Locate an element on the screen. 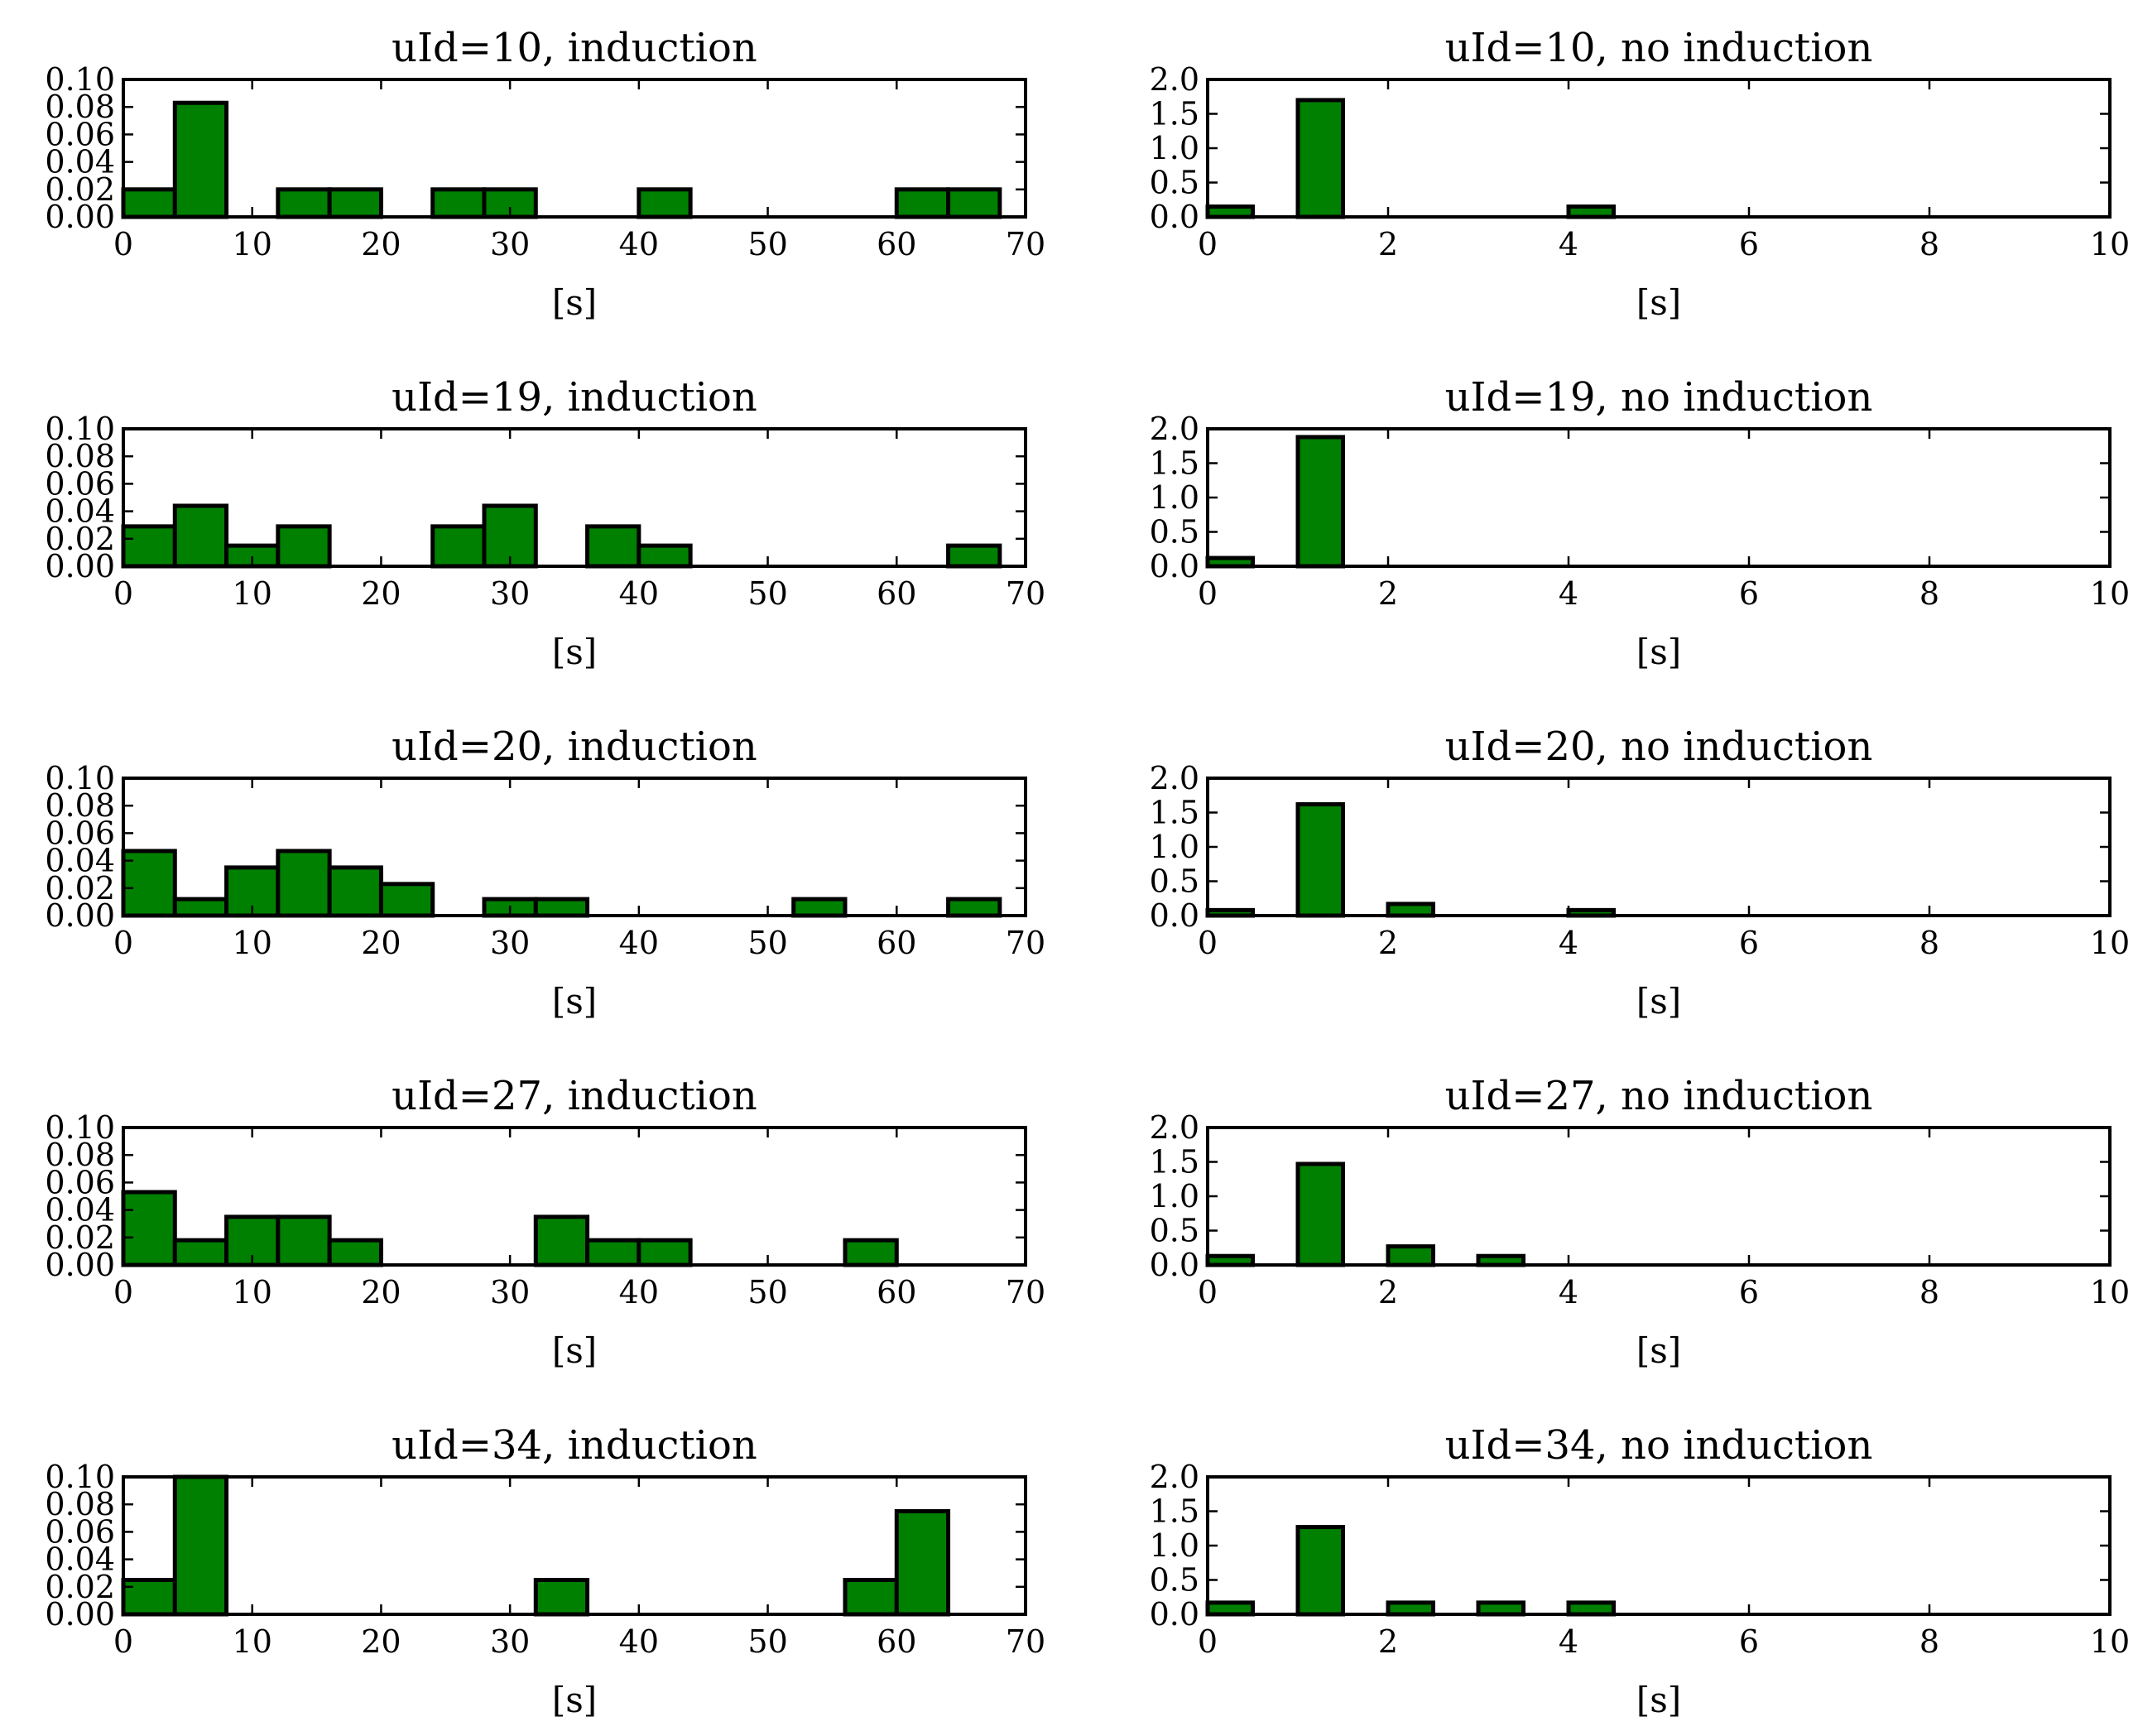 The image size is (2138, 1736). chart-title: uId=10, induction is located at coordinates (574, 48).